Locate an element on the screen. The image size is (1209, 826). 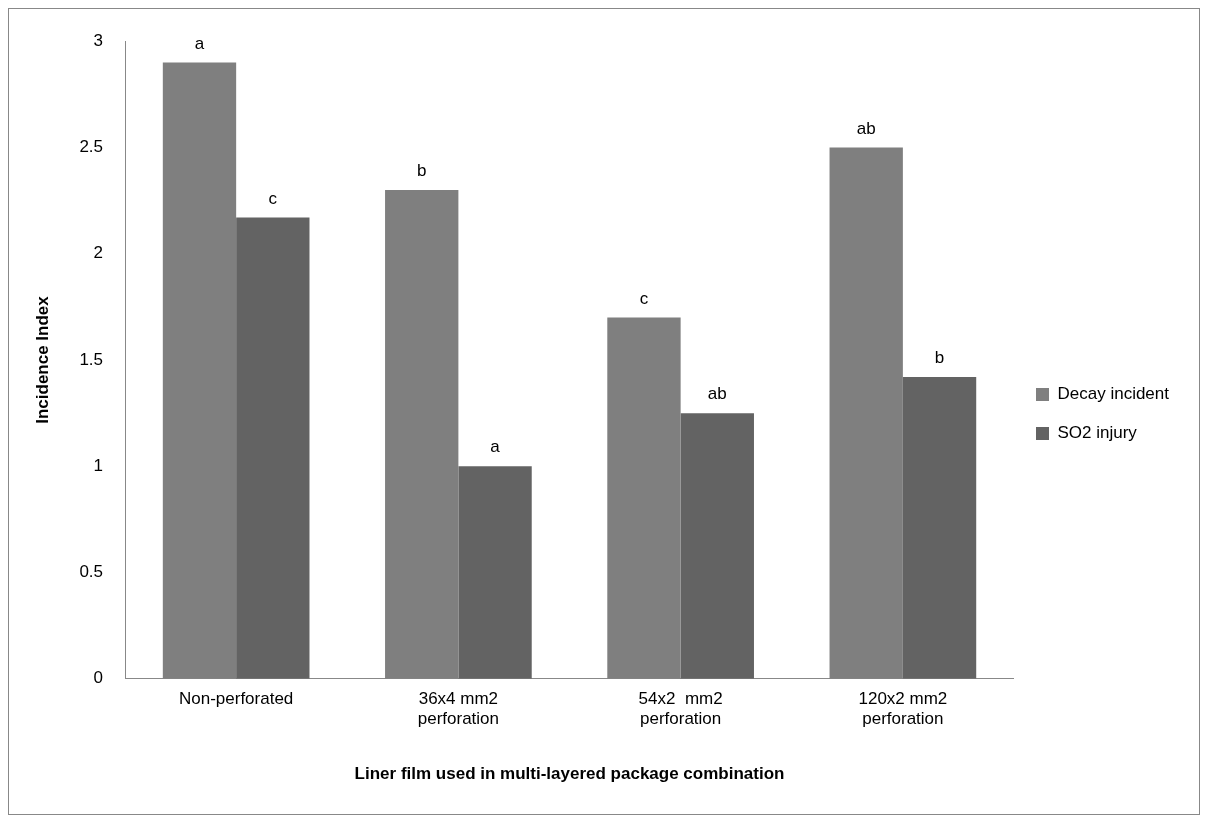
y-tick-label: 0 is located at coordinates (98, 678).